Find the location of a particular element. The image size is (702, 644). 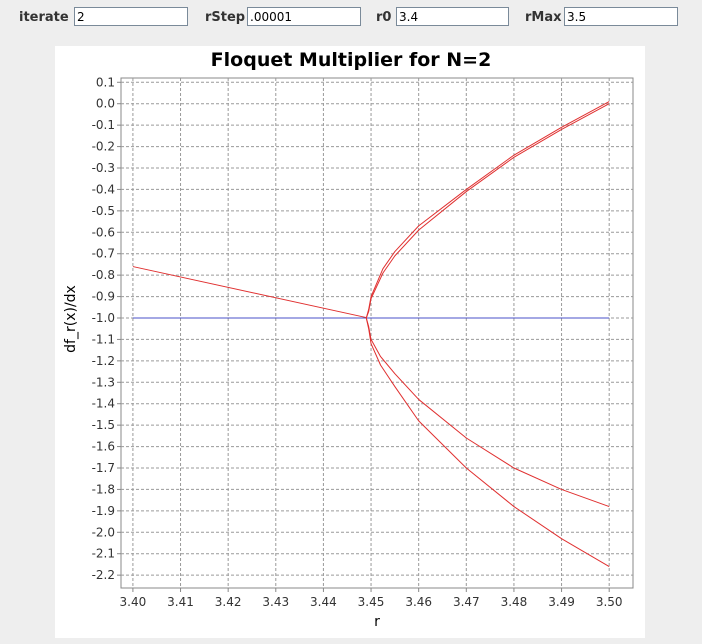

x-tick-label: 3.41 is located at coordinates (180, 602).